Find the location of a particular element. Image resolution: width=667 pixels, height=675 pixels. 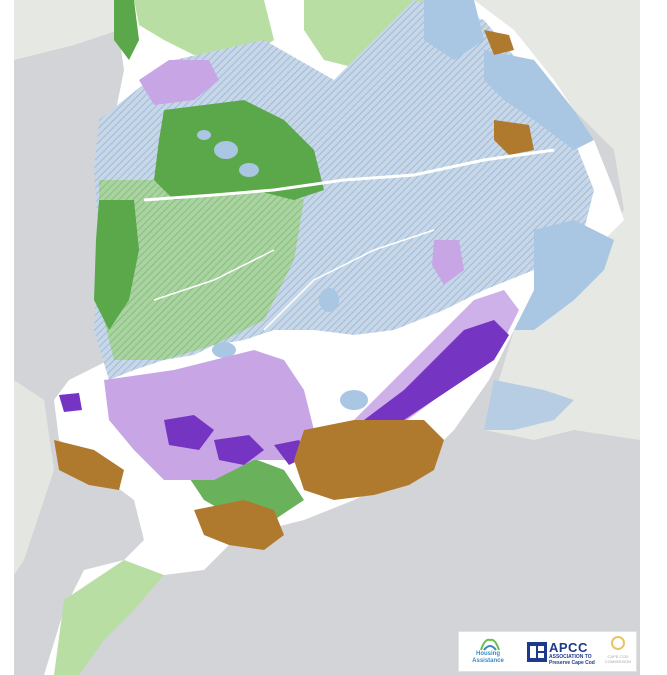

apcc-subtitle: ASSOCIATION TO Preserve Cape Cod is located at coordinates (572, 660).